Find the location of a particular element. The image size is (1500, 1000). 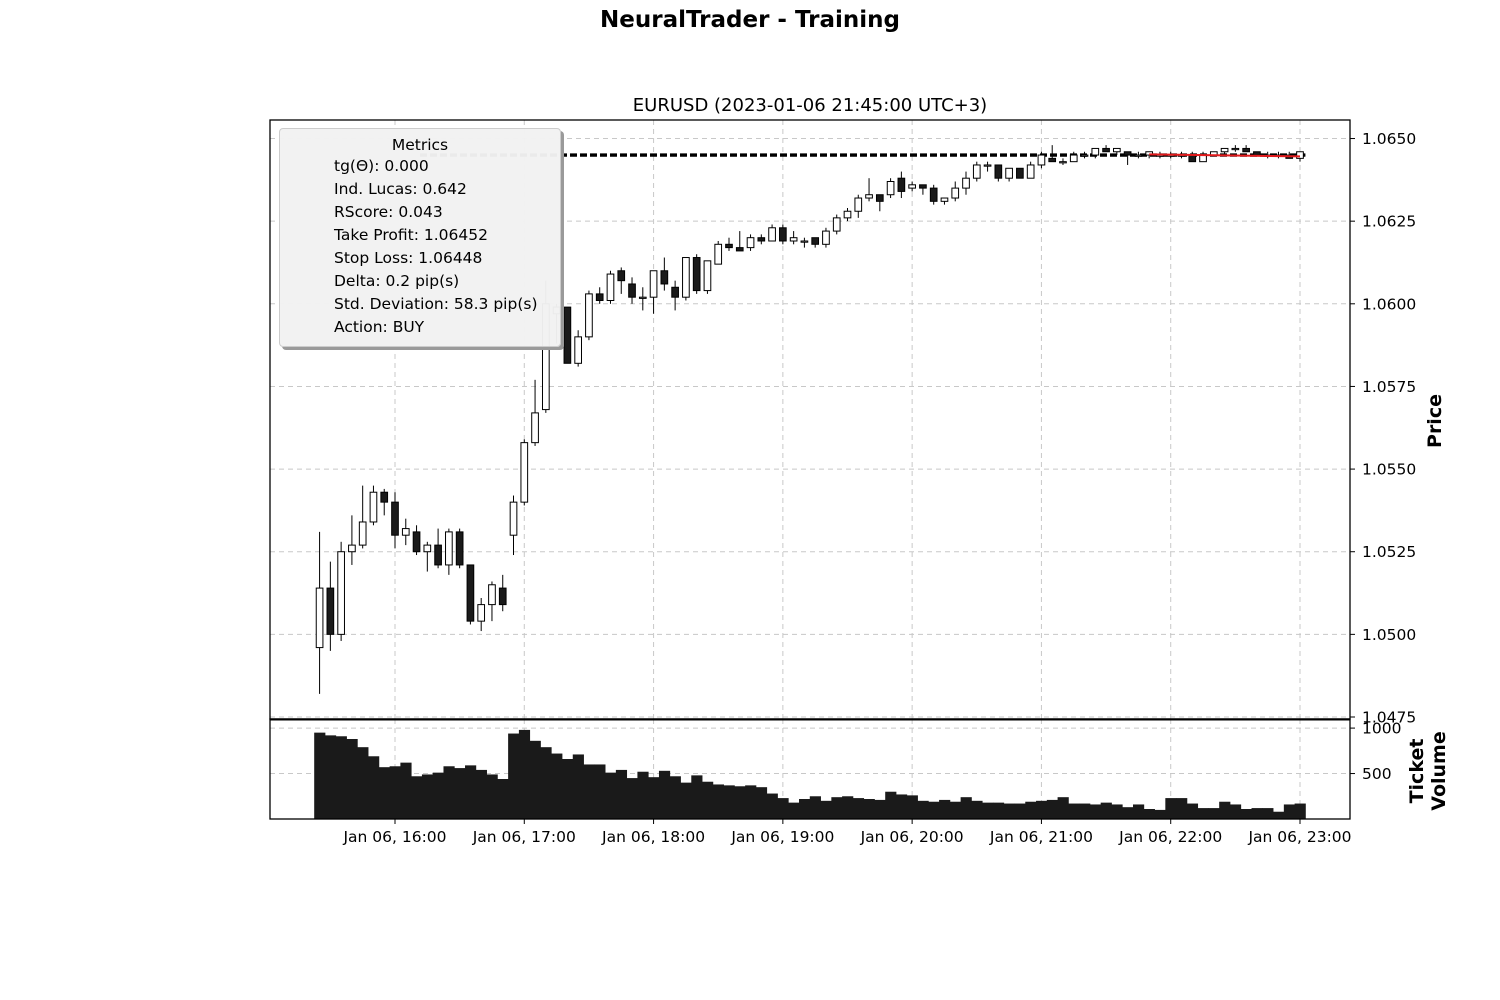

price-tick-label: 1.0650 is located at coordinates (1389, 139).